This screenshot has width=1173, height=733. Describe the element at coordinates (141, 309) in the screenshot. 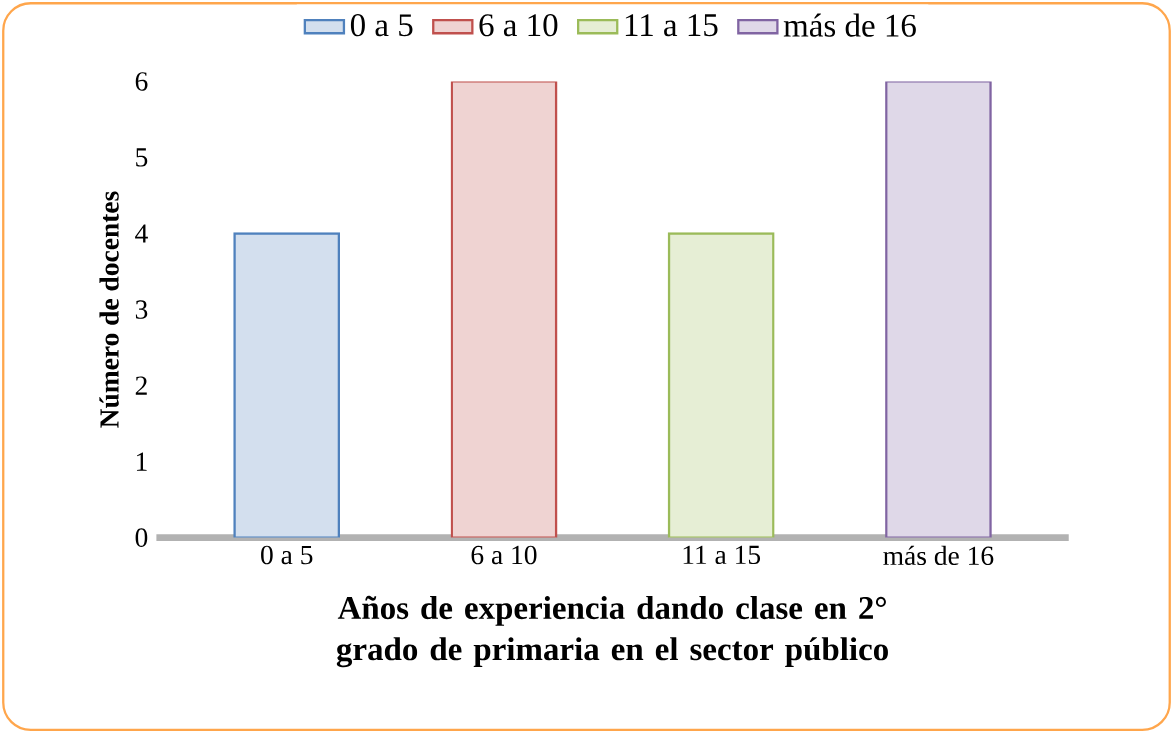

I see `y-tick-label: 3` at that location.